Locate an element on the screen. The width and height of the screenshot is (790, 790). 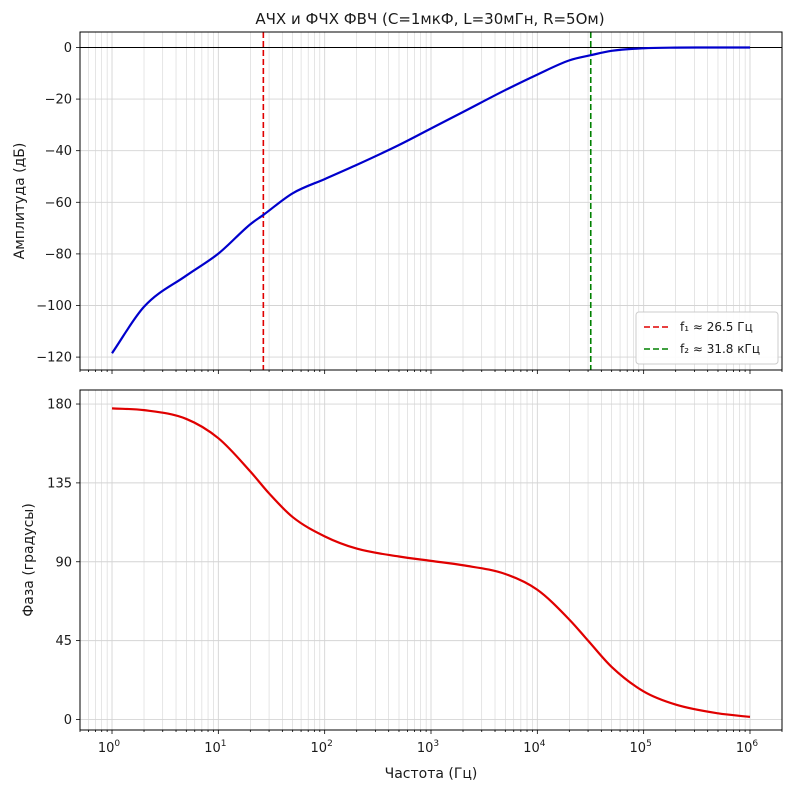
y-tick-label: −40 is located at coordinates (58, 151).